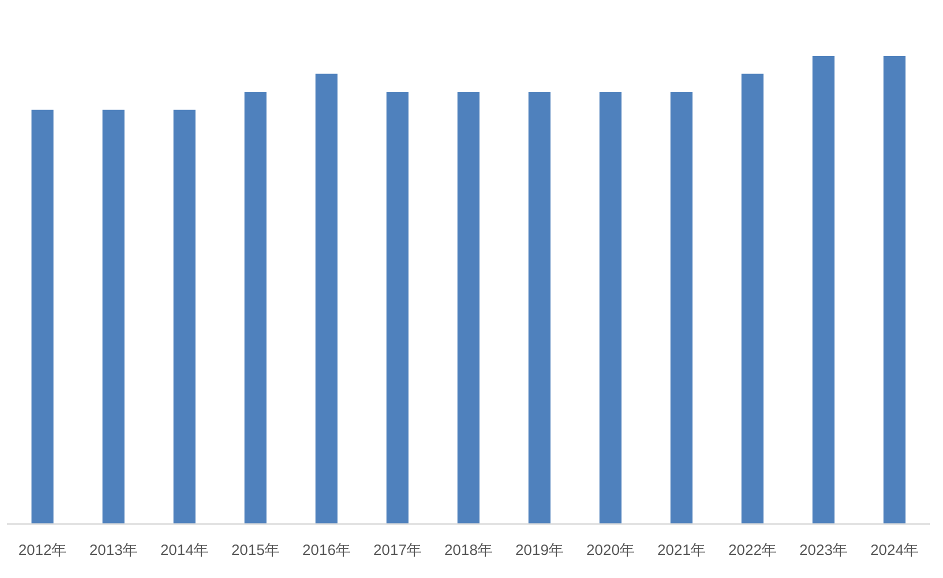  What do you see at coordinates (823, 550) in the screenshot?
I see `x-tick-label: 2023年` at bounding box center [823, 550].